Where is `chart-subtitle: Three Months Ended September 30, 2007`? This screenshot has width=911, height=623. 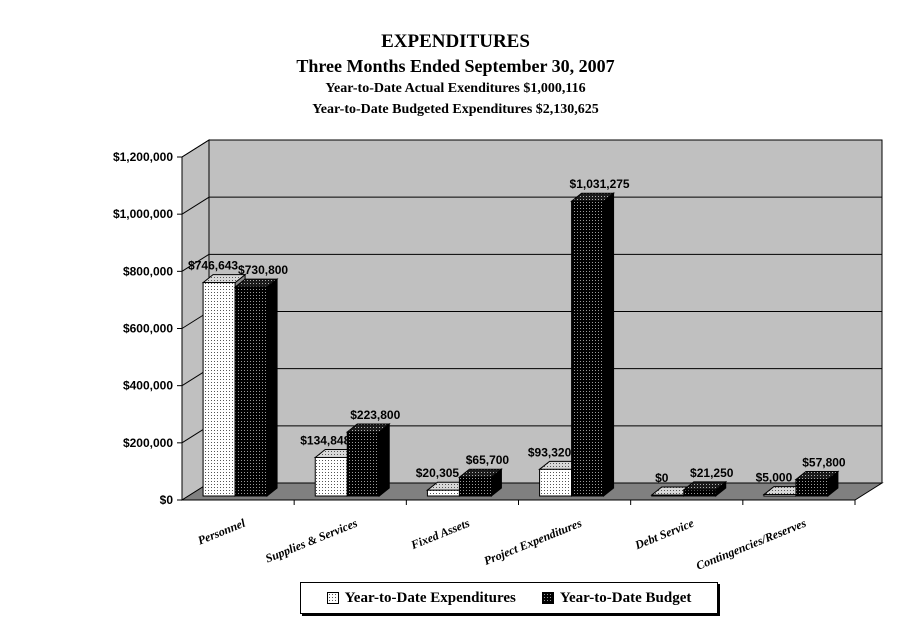 chart-subtitle: Three Months Ended September 30, 2007 is located at coordinates (455, 66).